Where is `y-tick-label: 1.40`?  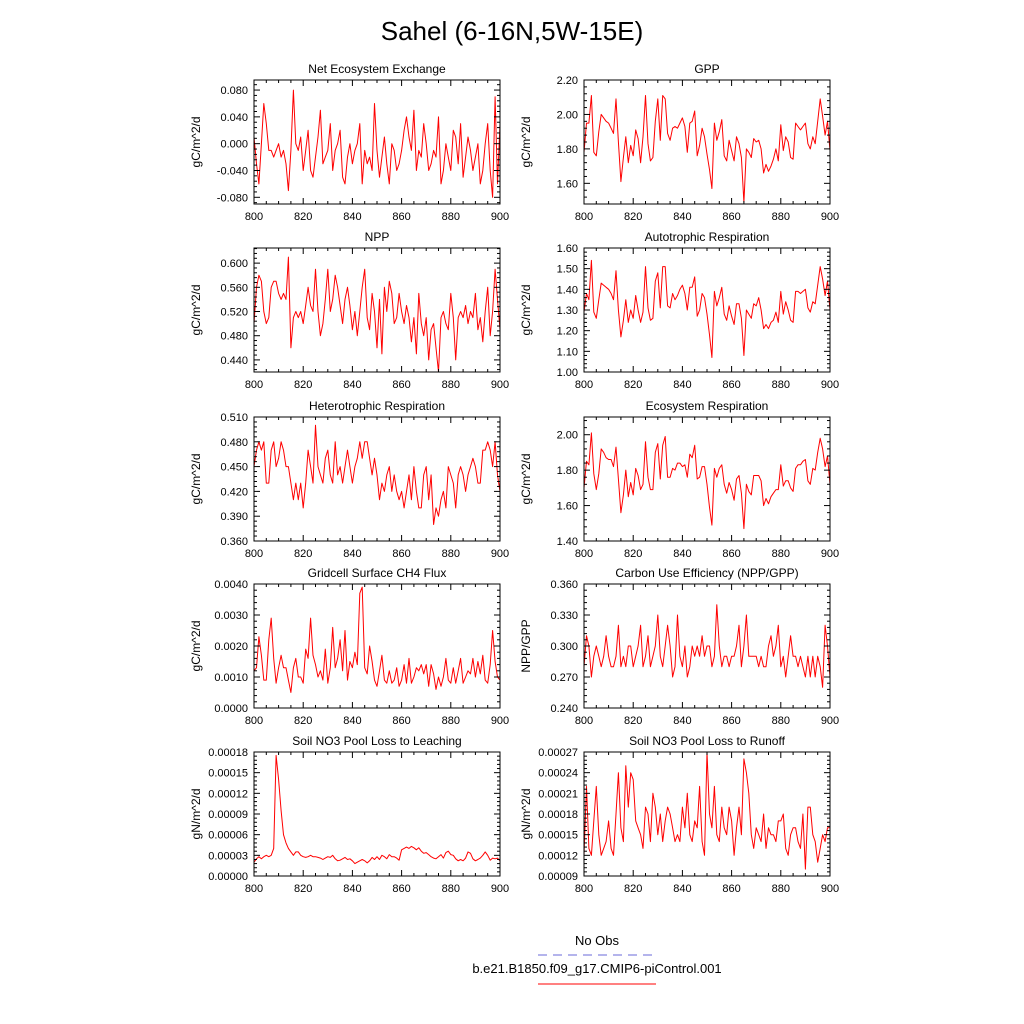 y-tick-label: 1.40 is located at coordinates (567, 290).